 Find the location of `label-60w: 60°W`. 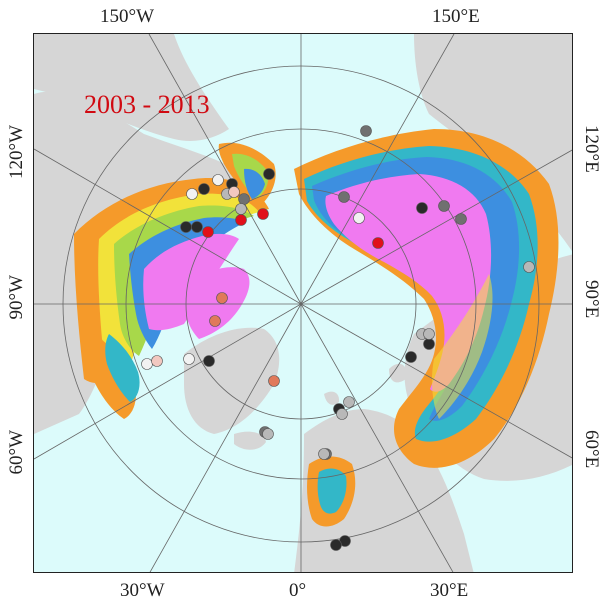

label-60w: 60°W is located at coordinates (16, 452).